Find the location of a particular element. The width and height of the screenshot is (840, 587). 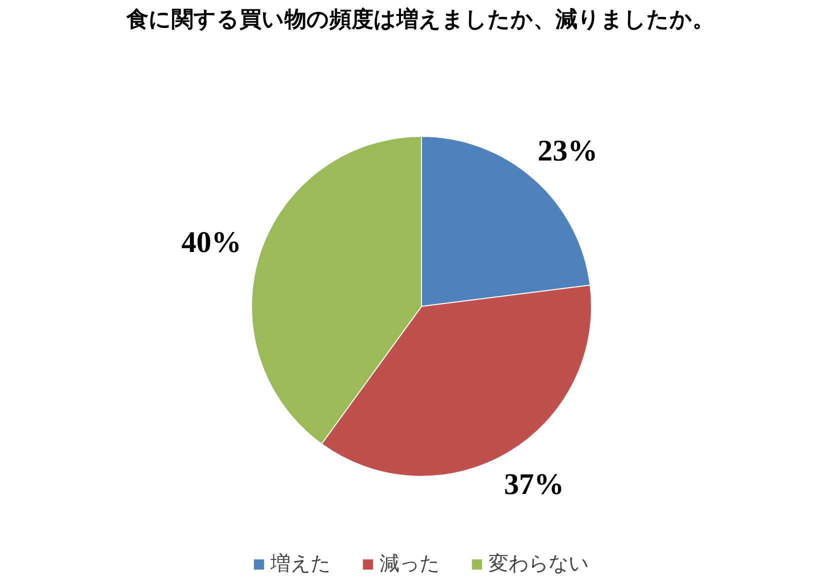

legend-label: 減った is located at coordinates (410, 563).